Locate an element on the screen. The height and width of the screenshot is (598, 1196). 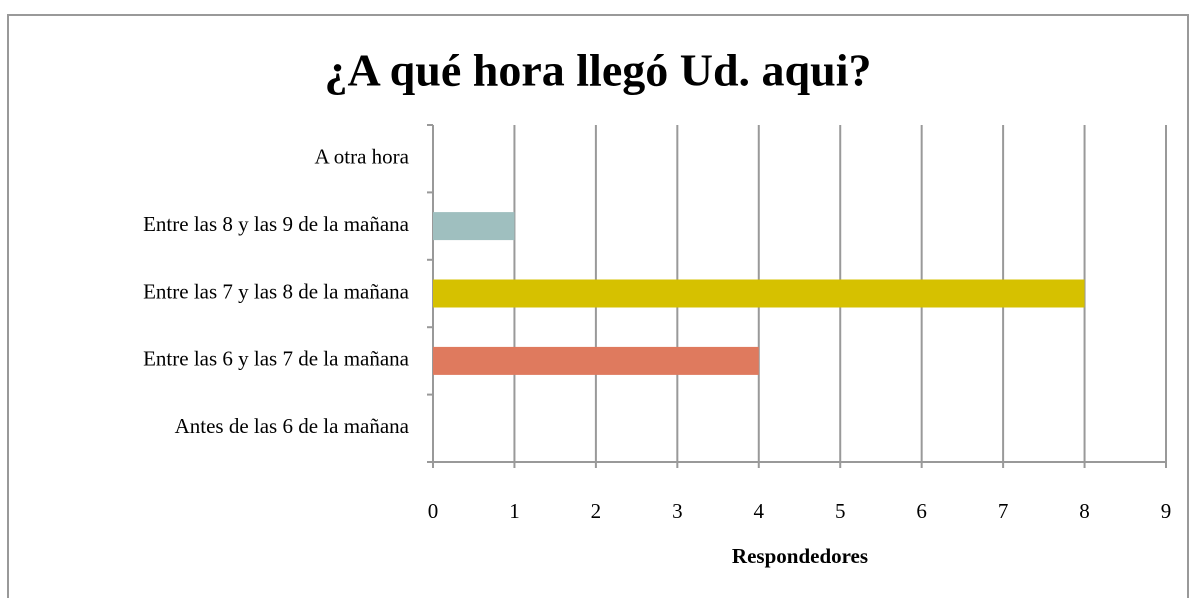
x-tick-label: 9 is located at coordinates (1166, 511).